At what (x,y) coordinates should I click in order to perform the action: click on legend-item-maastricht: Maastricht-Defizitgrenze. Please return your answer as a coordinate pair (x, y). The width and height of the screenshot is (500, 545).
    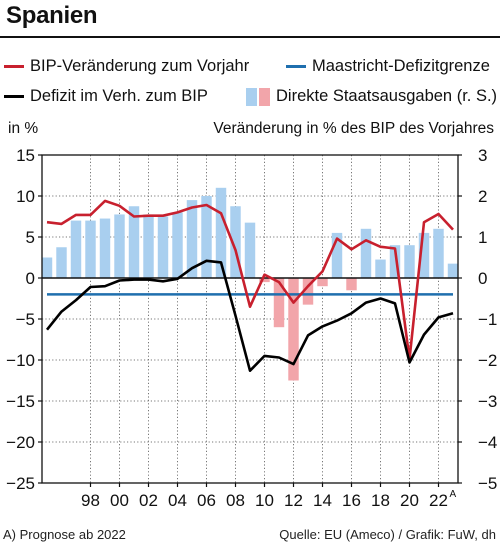
    Looking at the image, I should click on (388, 66).